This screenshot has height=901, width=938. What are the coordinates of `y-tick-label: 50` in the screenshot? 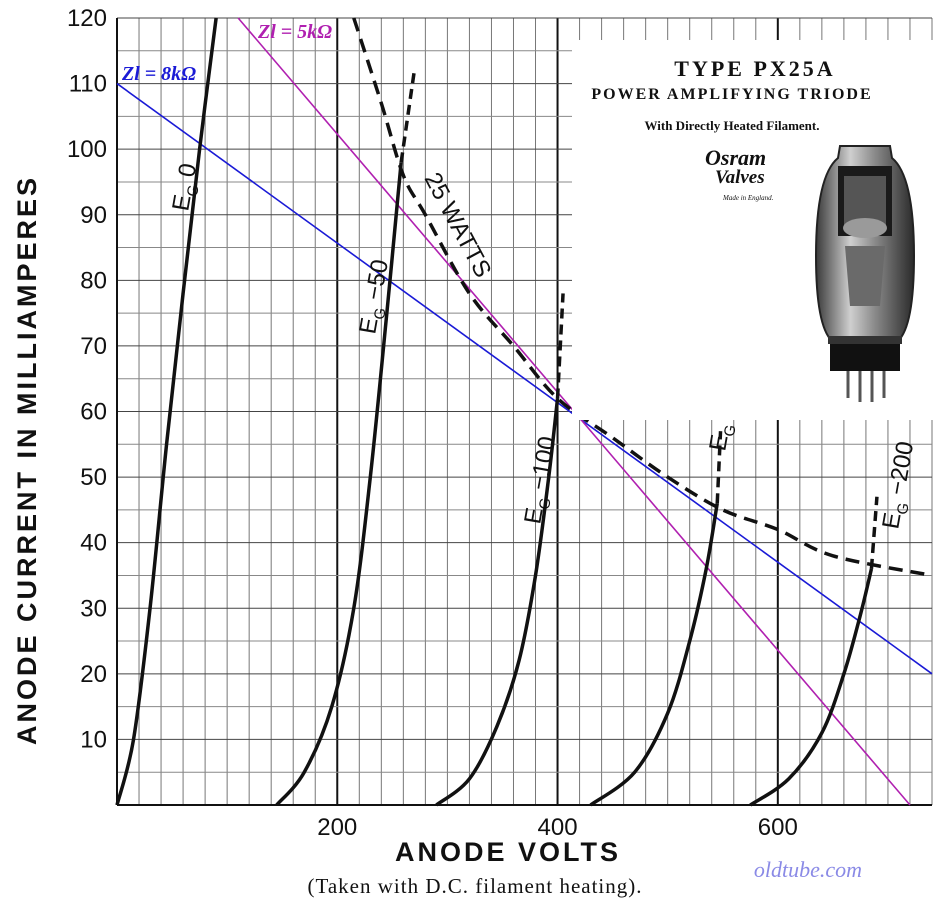 It's located at (93, 477).